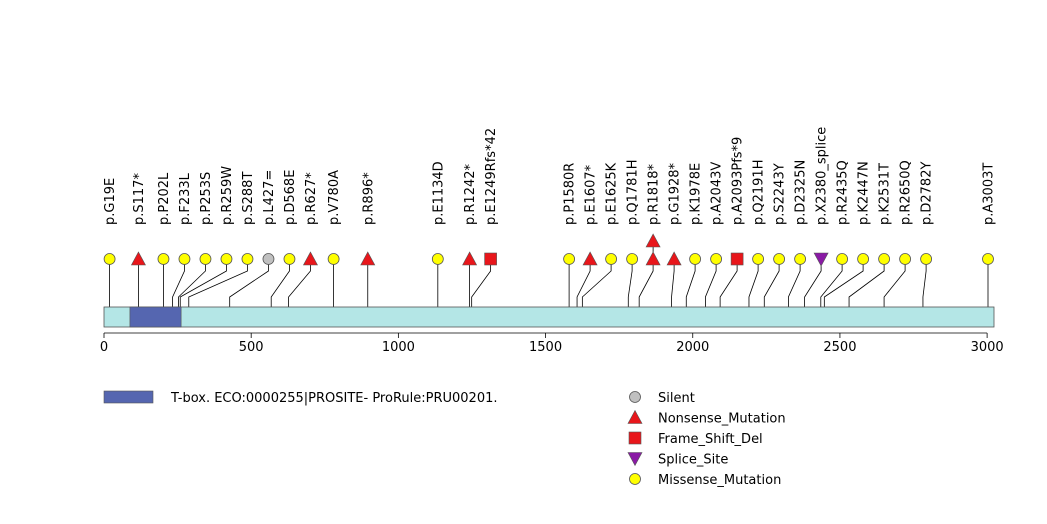 This screenshot has height=524, width=1047. What do you see at coordinates (927, 193) in the screenshot?
I see `mutation-label: p.D2782Y` at bounding box center [927, 193].